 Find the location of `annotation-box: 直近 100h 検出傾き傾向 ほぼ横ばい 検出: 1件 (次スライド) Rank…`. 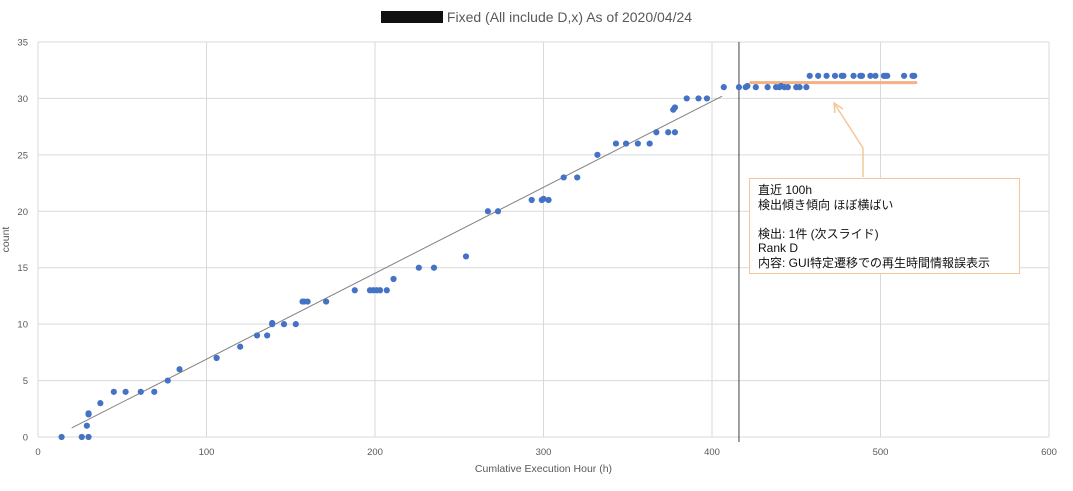

annotation-box: 直近 100h 検出傾き傾向 ほぼ横ばい 検出: 1件 (次スライド) Rank… is located at coordinates (884, 226).